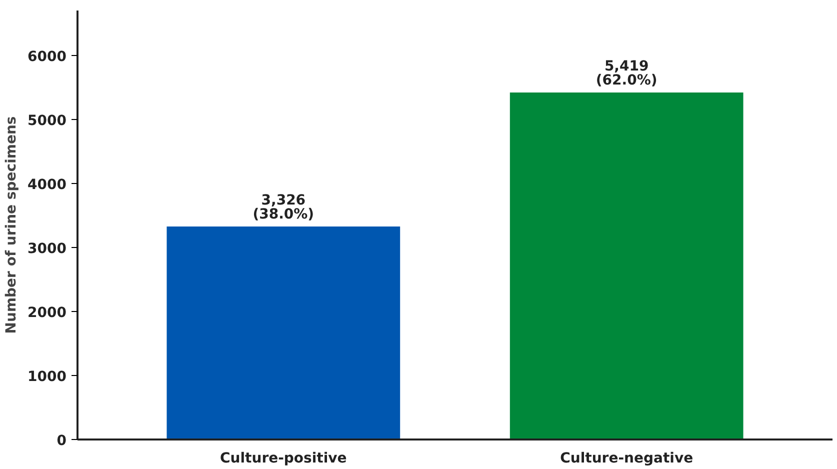 The width and height of the screenshot is (837, 469). What do you see at coordinates (627, 458) in the screenshot?
I see `x-tick-label: Culture-negative` at bounding box center [627, 458].